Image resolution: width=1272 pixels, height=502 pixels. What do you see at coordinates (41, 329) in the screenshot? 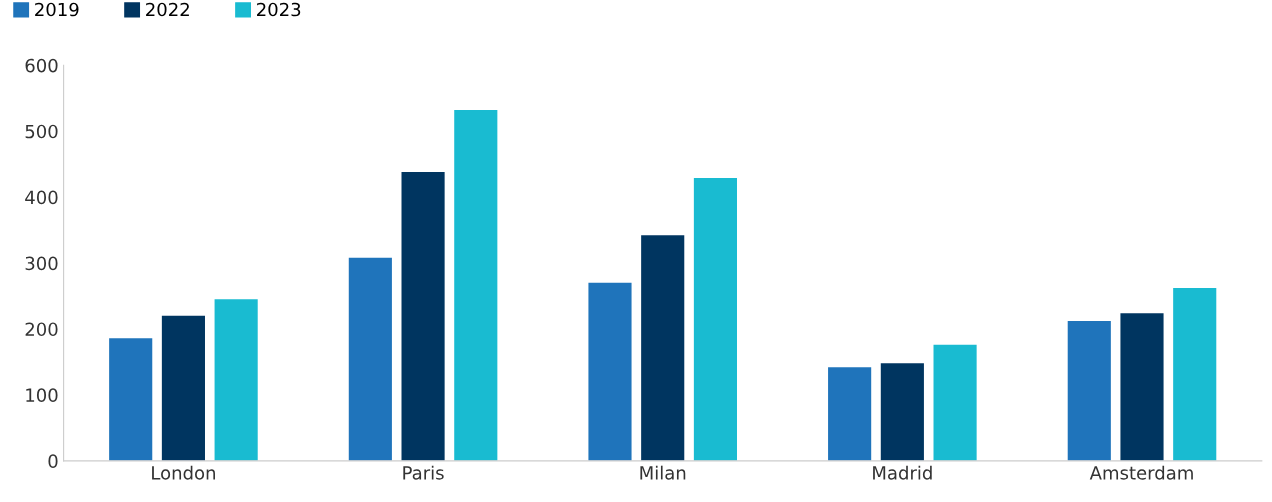
I see `y-tick-label: 200` at bounding box center [41, 329].